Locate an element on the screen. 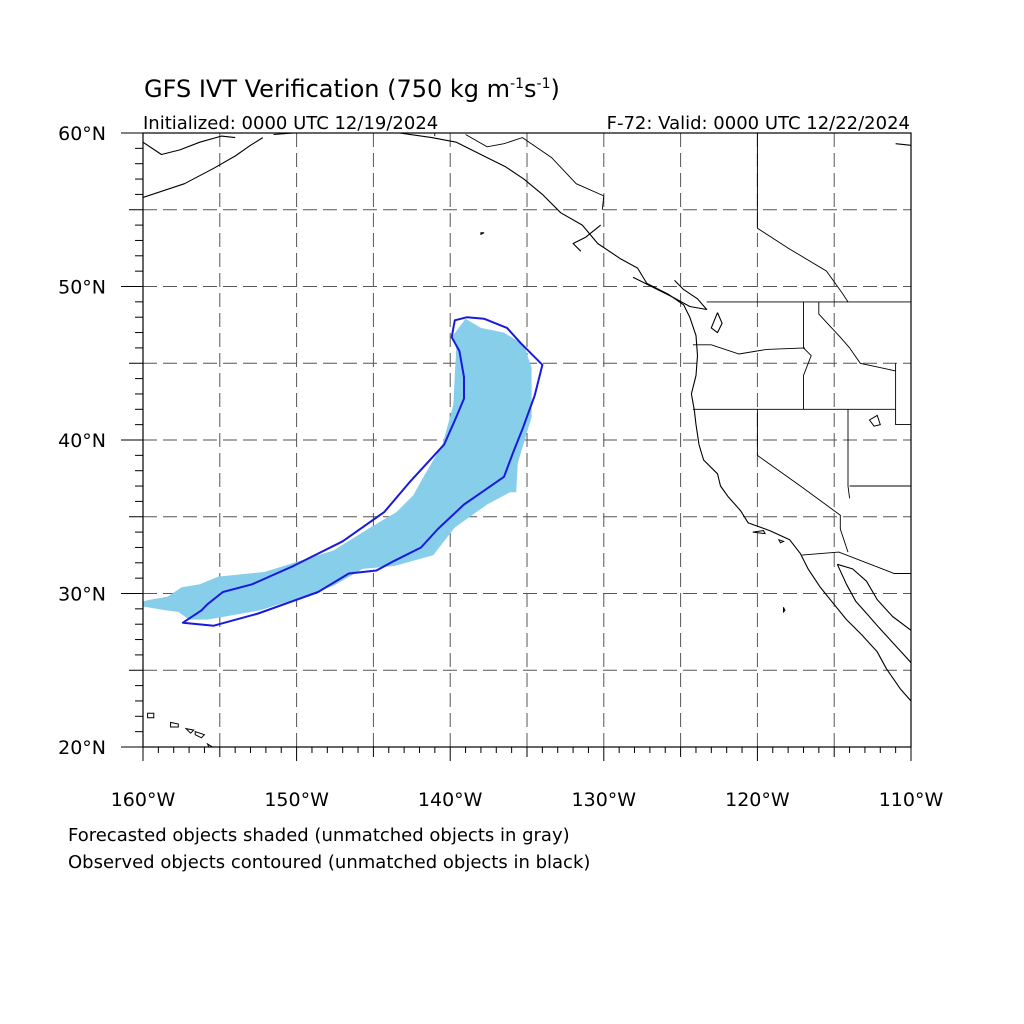 This screenshot has height=1024, width=1024. map-title: GFS IVT Verification (750 kg m-1s-1) is located at coordinates (352, 89).